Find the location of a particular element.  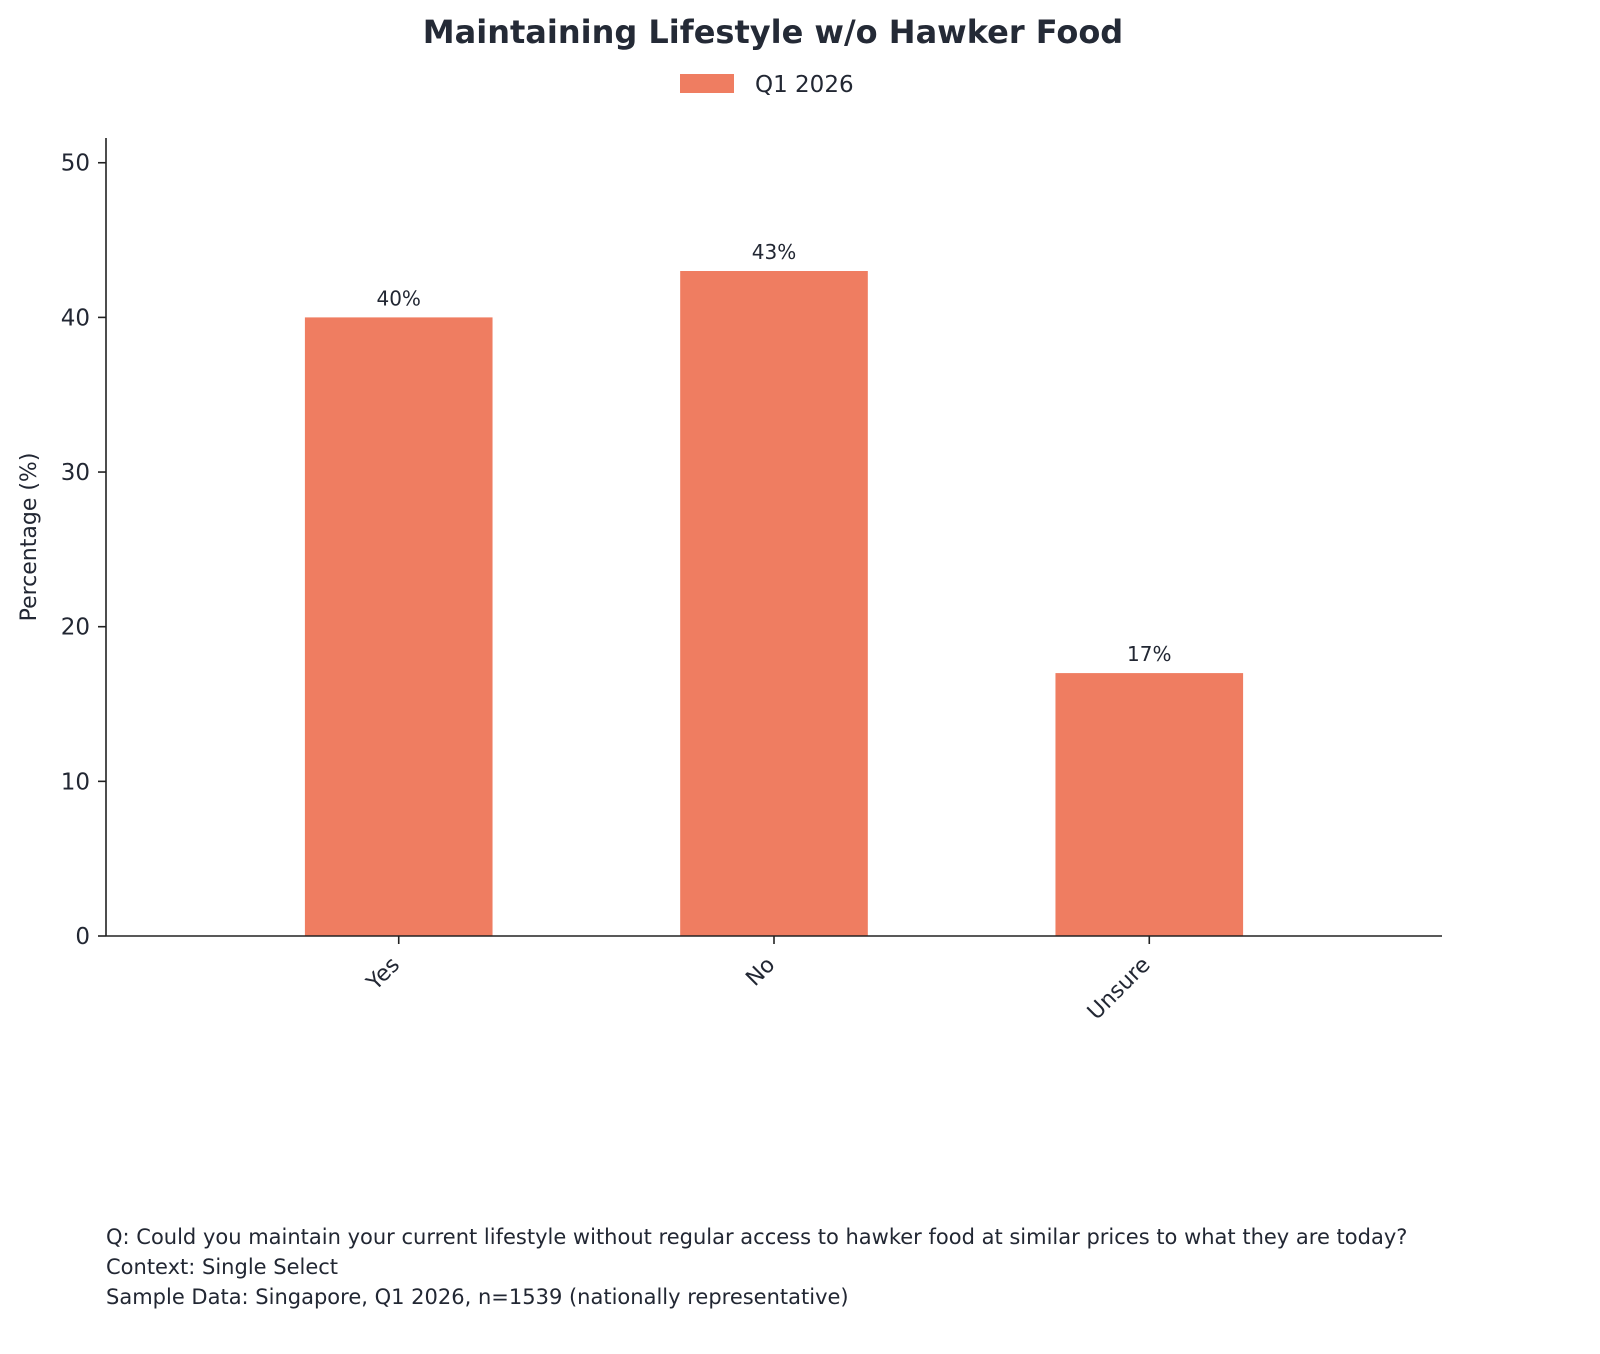

legend-label: Q1 2026 is located at coordinates (804, 85).